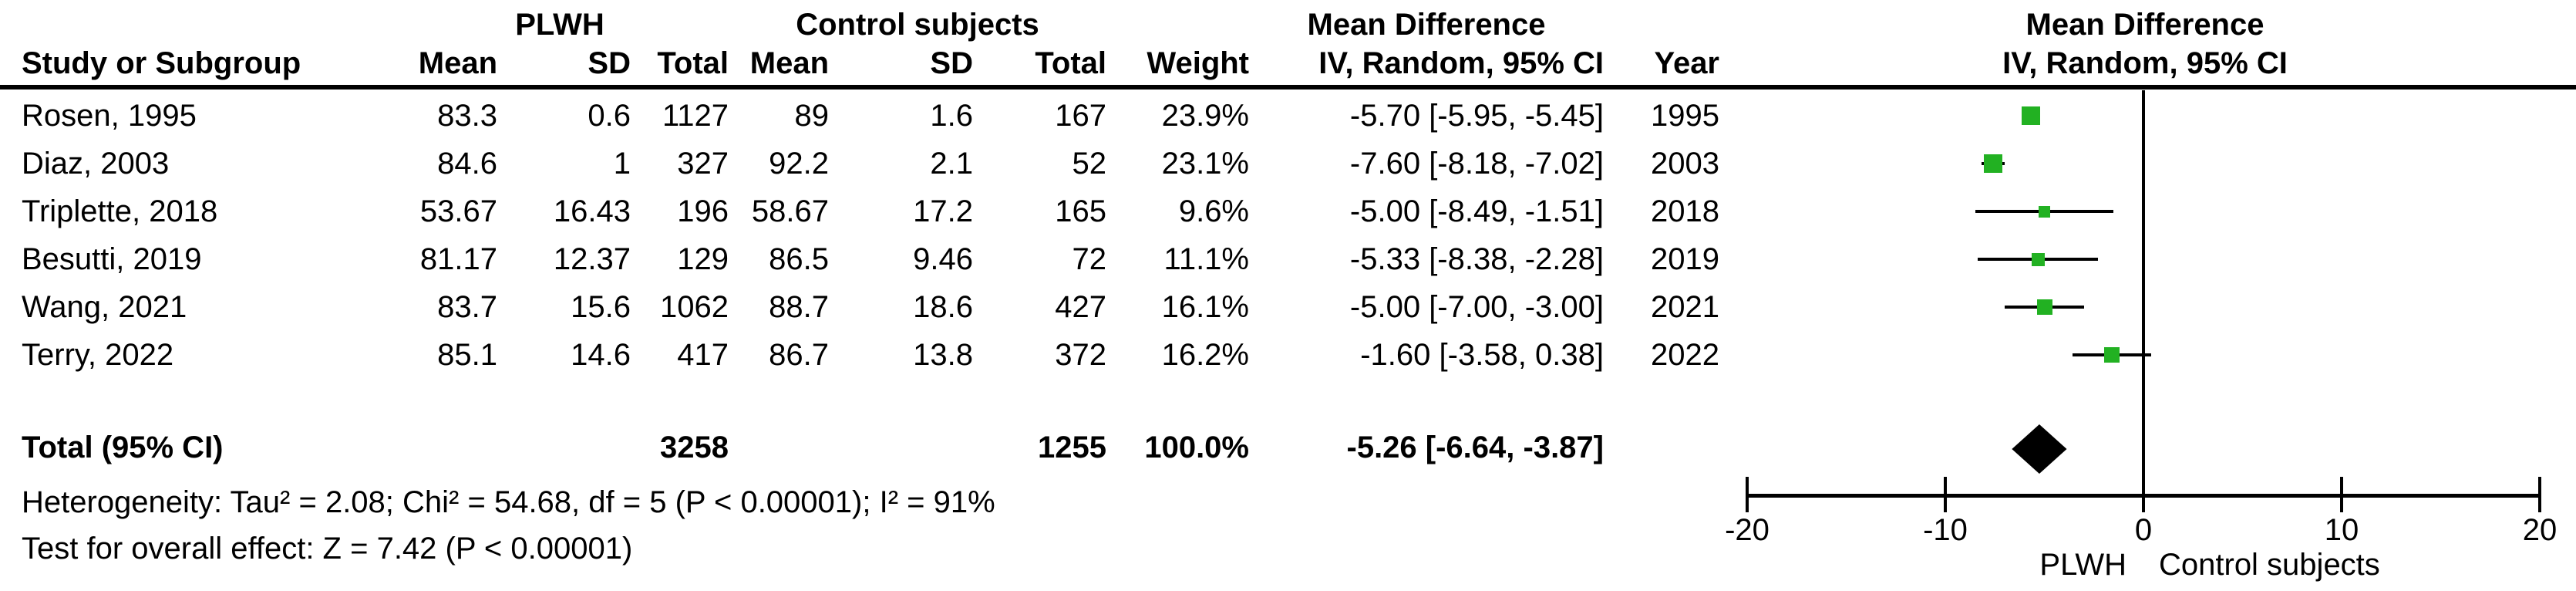 This screenshot has width=2576, height=591. Describe the element at coordinates (610, 63) in the screenshot. I see `col-header-sd-plwh: SD` at that location.